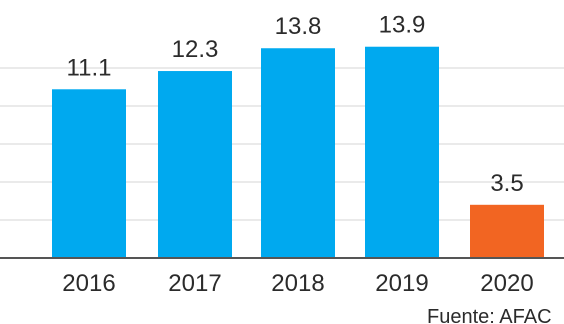 This screenshot has width=564, height=324. What do you see at coordinates (402, 25) in the screenshot?
I see `value-label-2019: 13.9` at bounding box center [402, 25].